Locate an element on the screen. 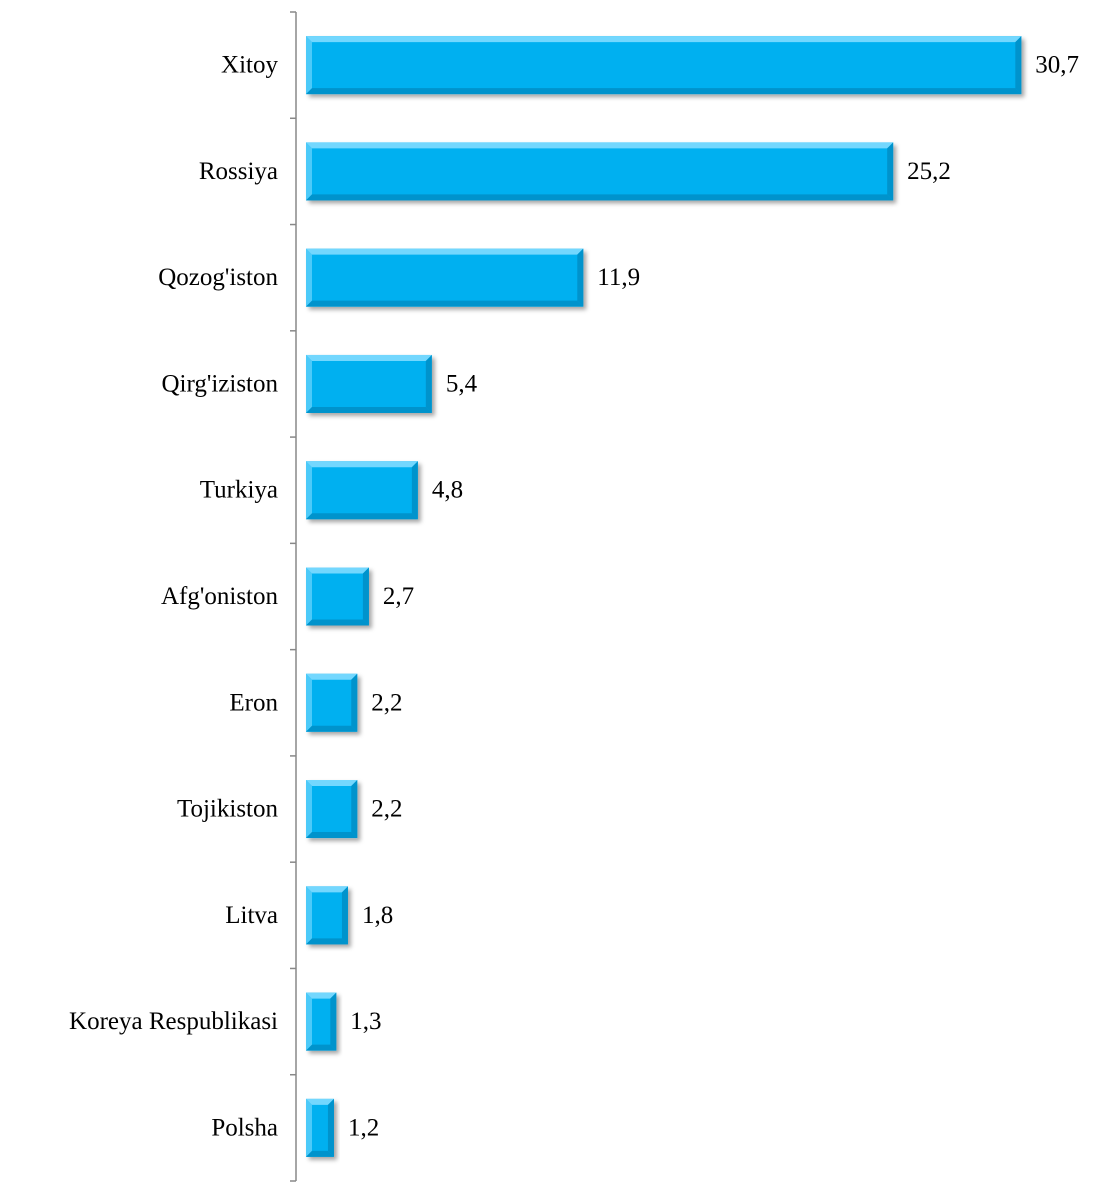 The image size is (1094, 1183). value-label: 1,8 is located at coordinates (377, 915).